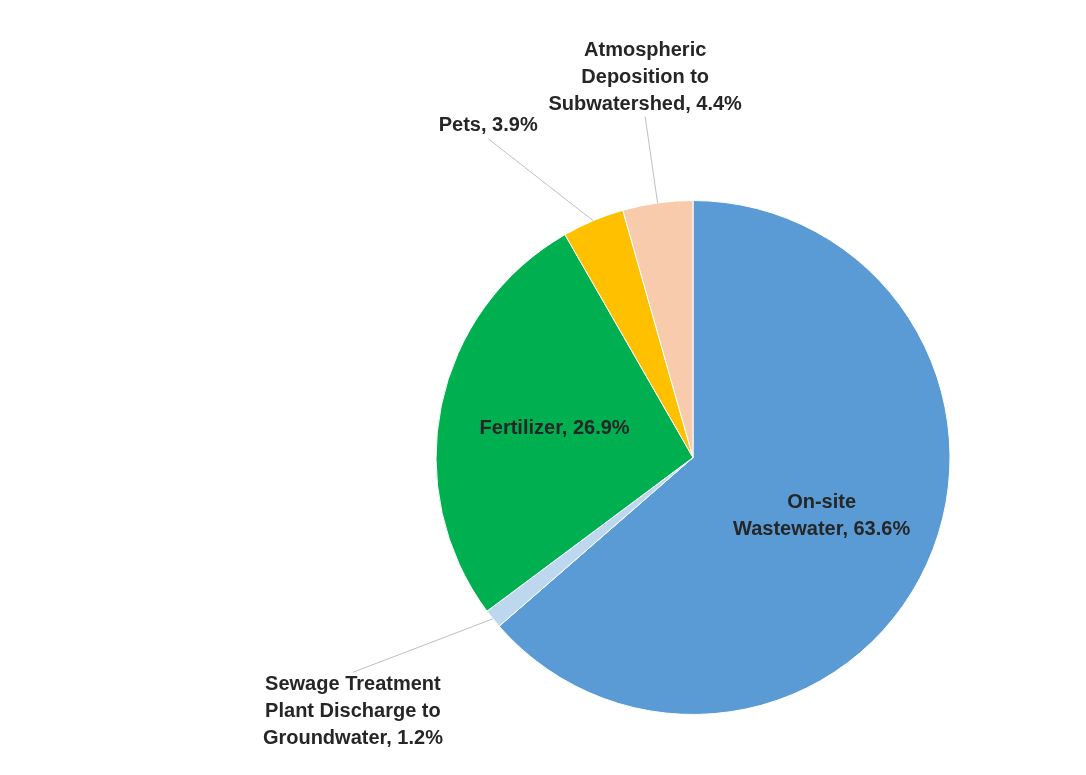 The width and height of the screenshot is (1086, 775). What do you see at coordinates (645, 76) in the screenshot?
I see `slice-label: Atmospheric Deposition to Subwatershed, 4.4%` at bounding box center [645, 76].